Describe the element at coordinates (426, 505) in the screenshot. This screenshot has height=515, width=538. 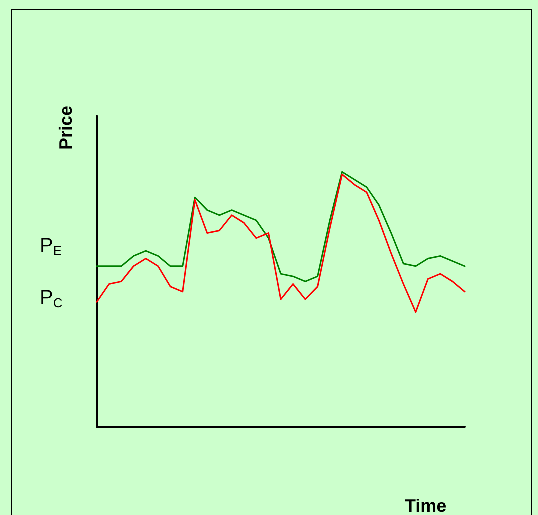
I see `x-axis-title: Time` at that location.